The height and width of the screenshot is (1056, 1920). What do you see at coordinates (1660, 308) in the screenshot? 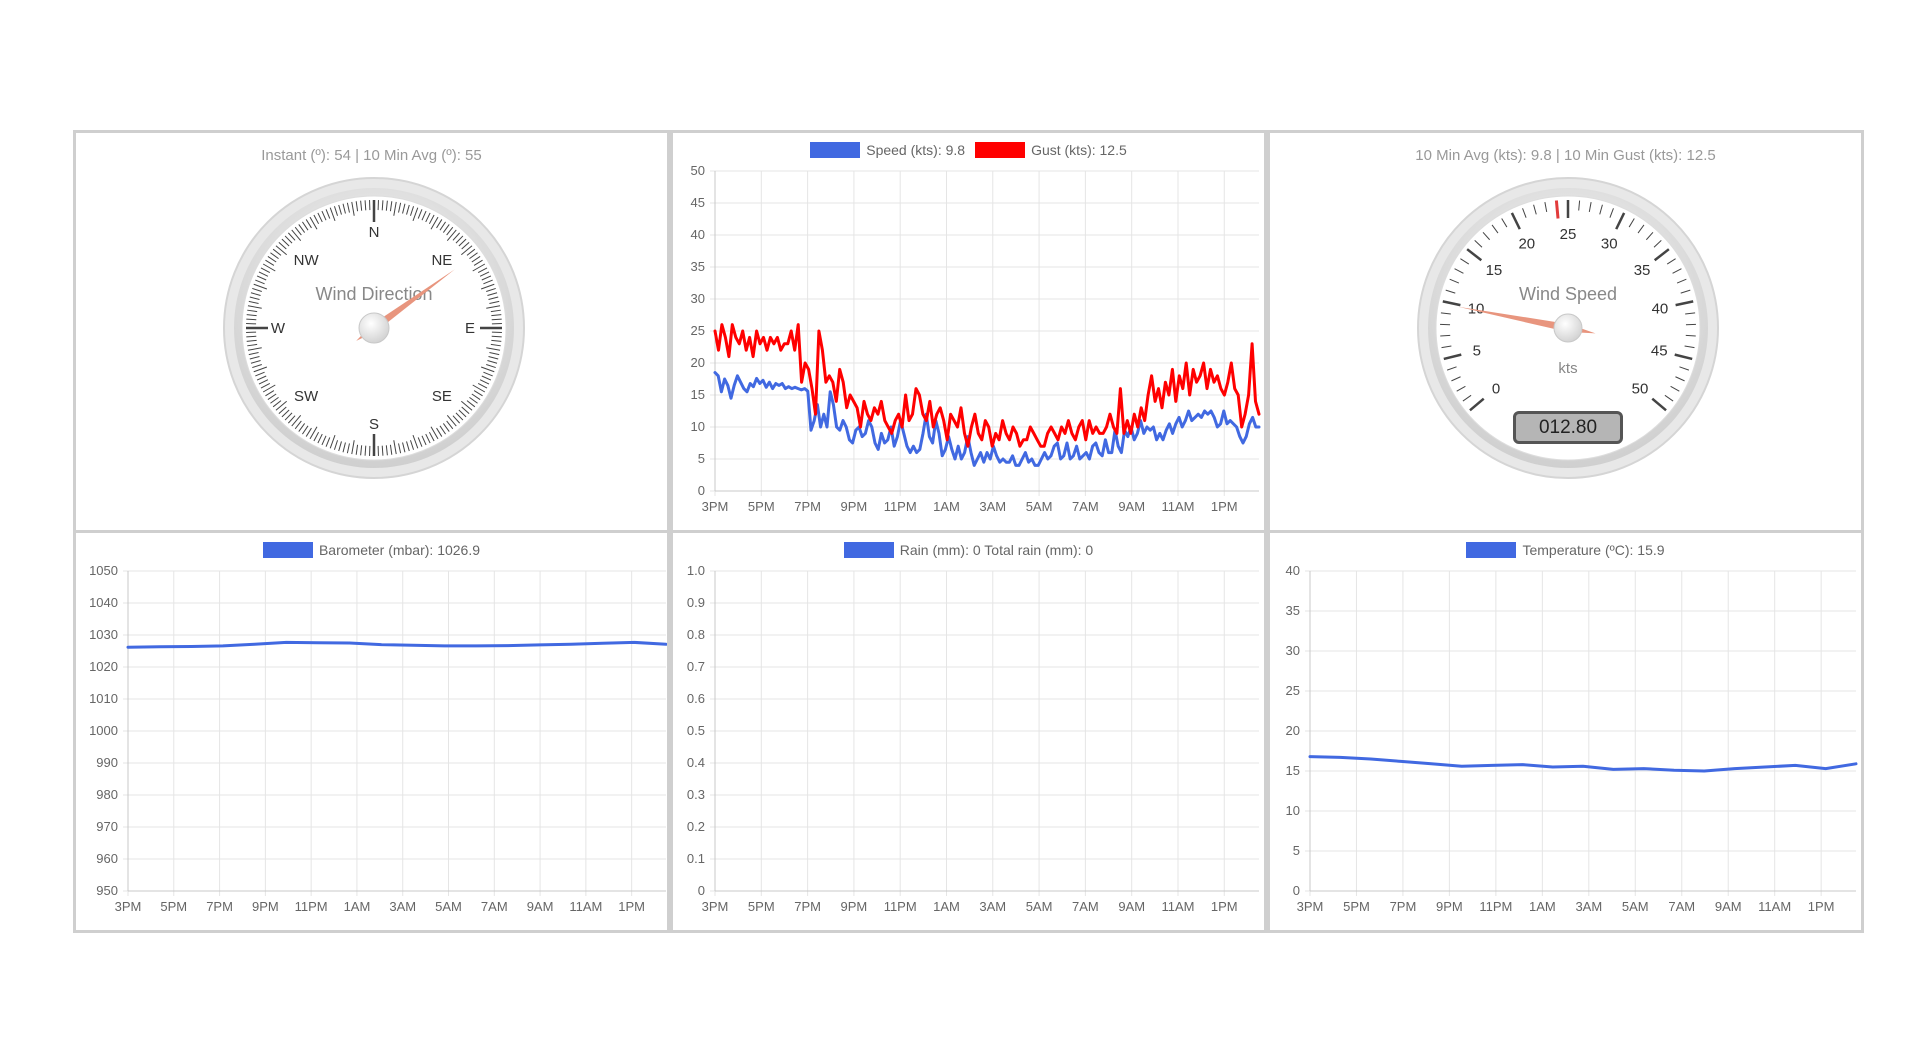
I see `speed-scale-label: 40` at bounding box center [1660, 308].